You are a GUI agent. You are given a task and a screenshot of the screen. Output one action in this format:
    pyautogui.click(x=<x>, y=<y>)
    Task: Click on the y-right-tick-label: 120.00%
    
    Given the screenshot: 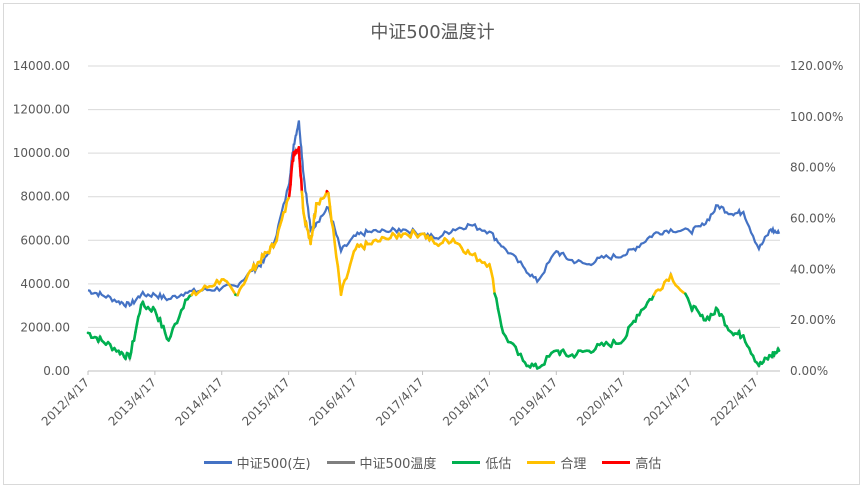 What is the action you would take?
    pyautogui.click(x=816, y=66)
    